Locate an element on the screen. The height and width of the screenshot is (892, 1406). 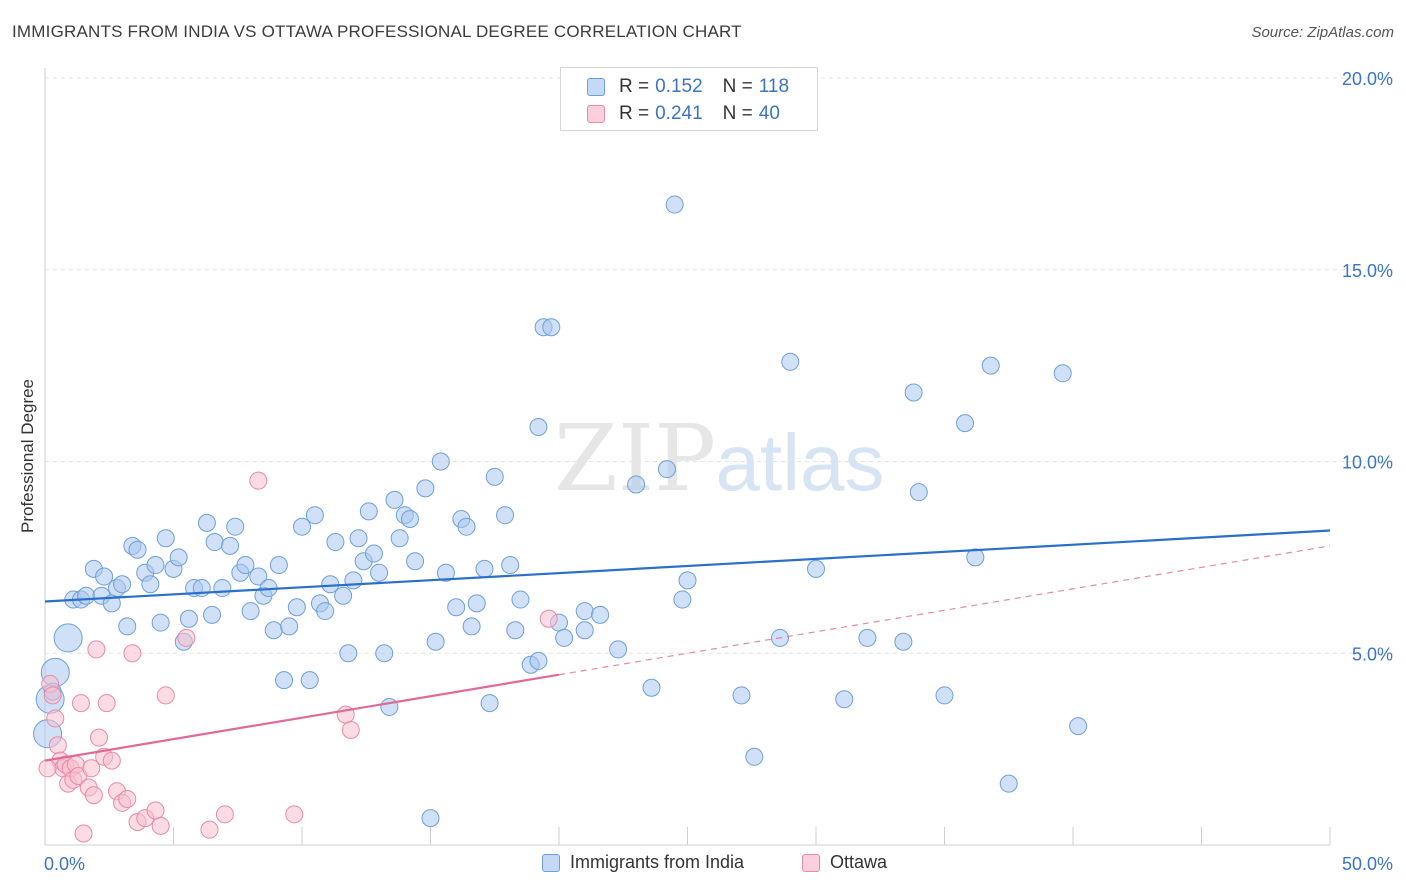
legend: R = 0.152 N = 118 R = 0.241 N = 40 is located at coordinates (689, 99).